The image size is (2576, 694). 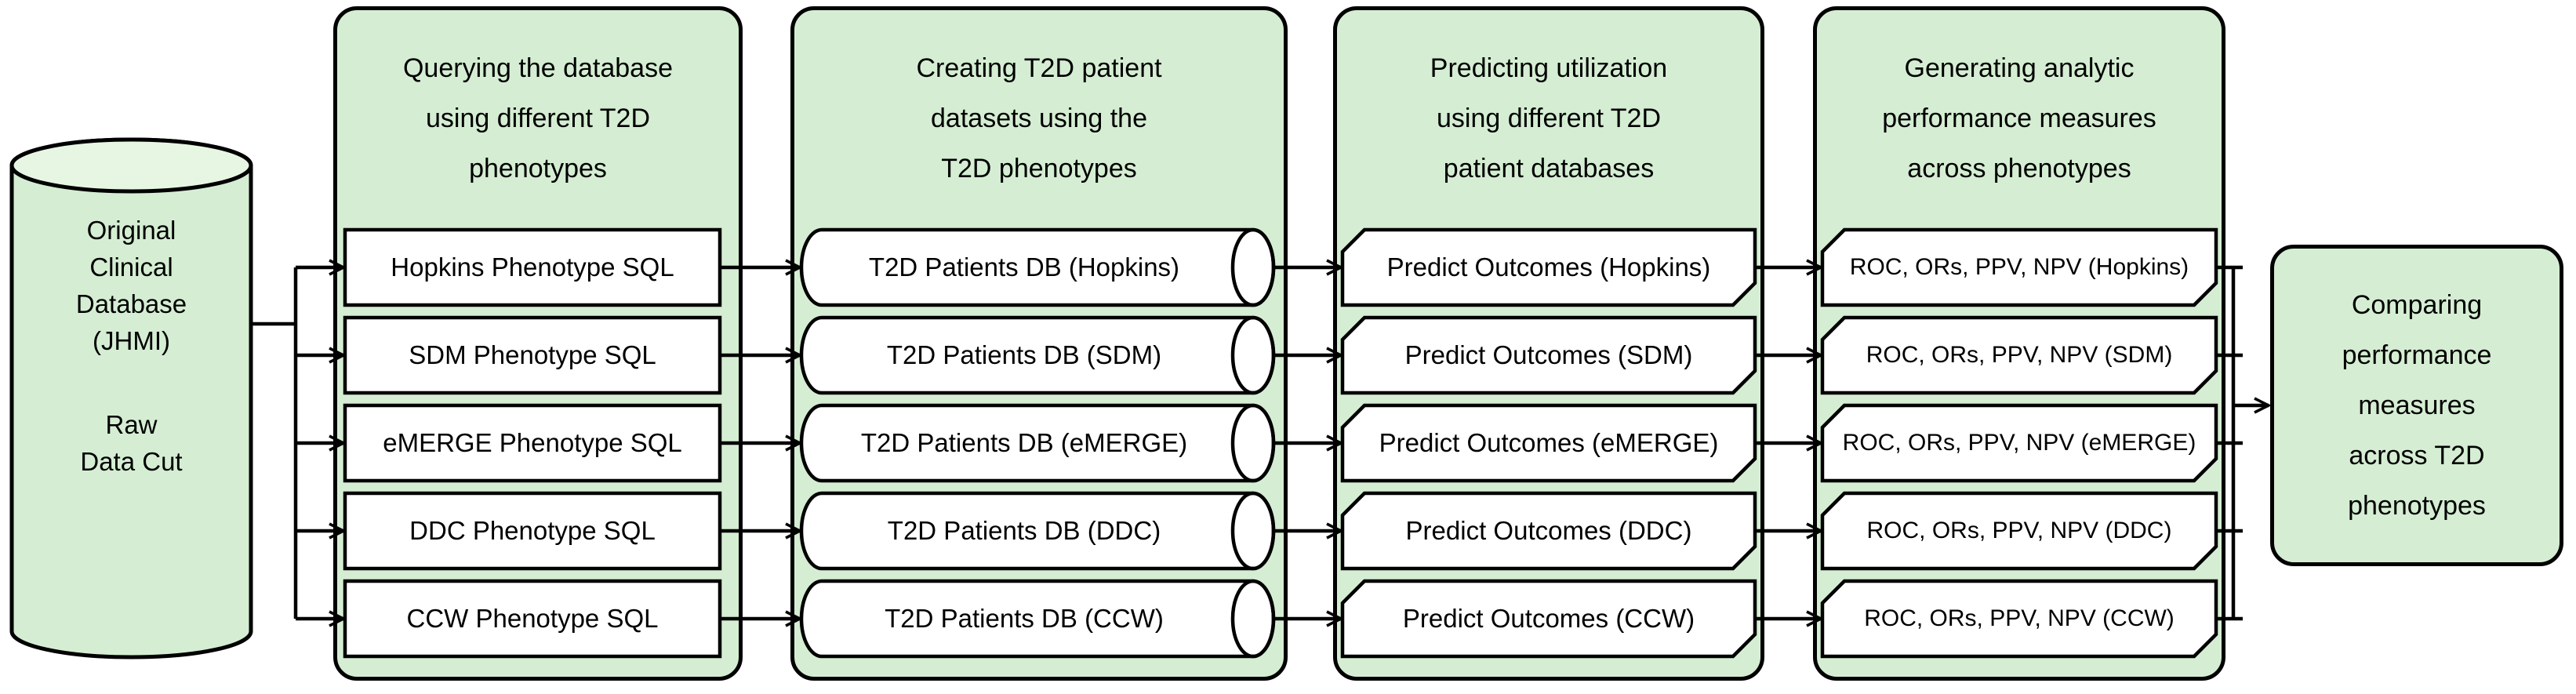 I want to click on source-database-title: Original Clinical Database (JHMI), so click(x=131, y=285).